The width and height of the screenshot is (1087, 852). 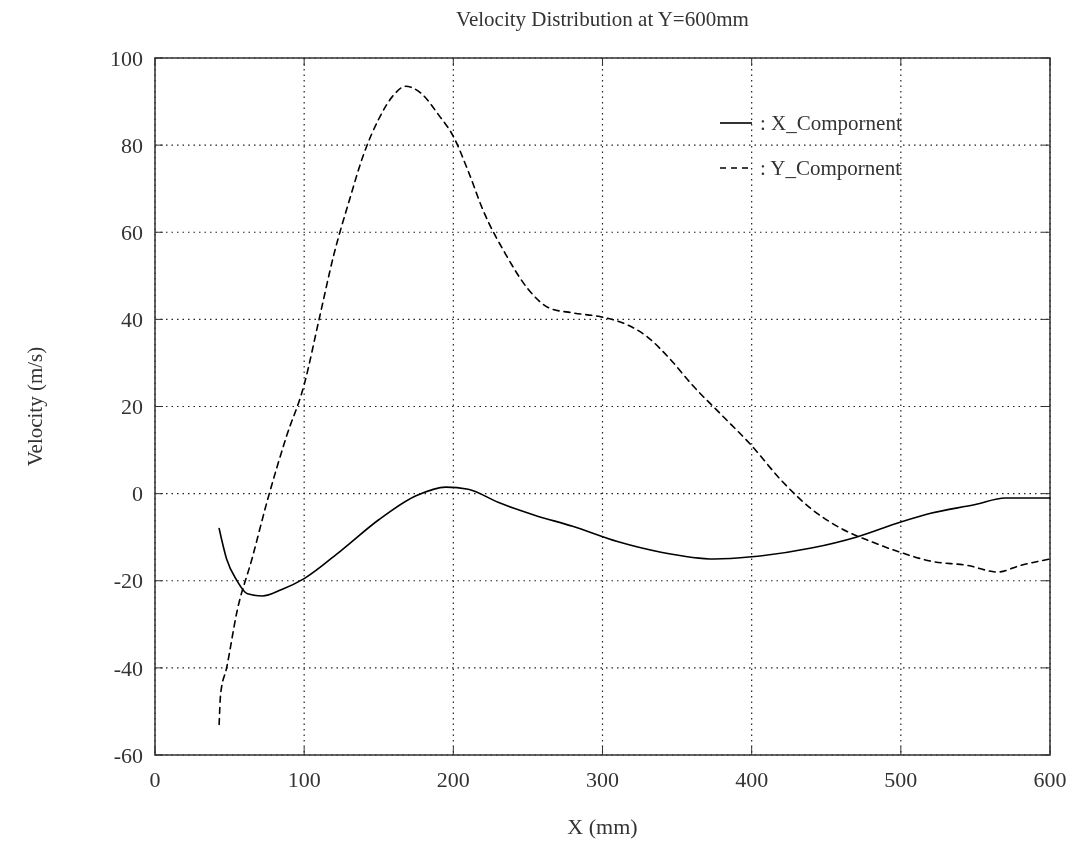 I want to click on x-tick-label: 300, so click(x=602, y=779).